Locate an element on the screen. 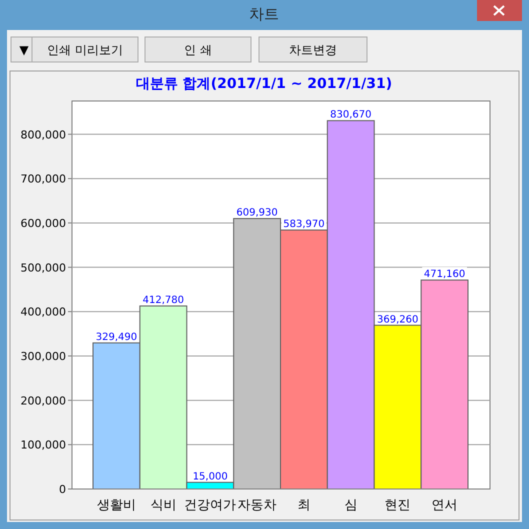  y-tick-label: 700,000 is located at coordinates (43, 179).